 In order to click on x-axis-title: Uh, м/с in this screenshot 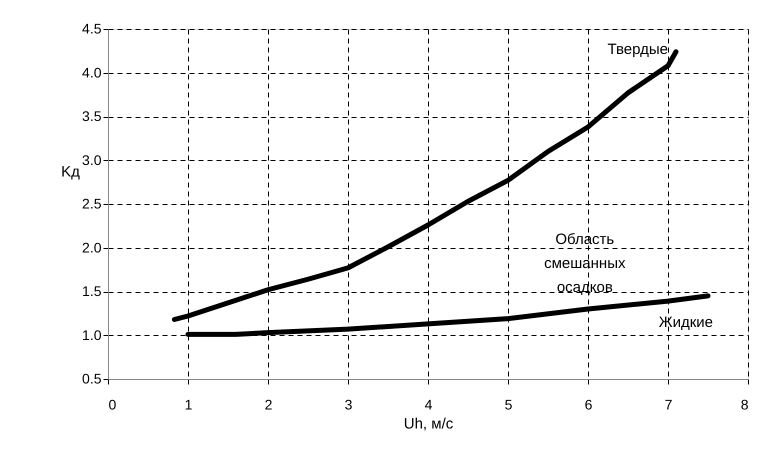, I will do `click(429, 424)`.